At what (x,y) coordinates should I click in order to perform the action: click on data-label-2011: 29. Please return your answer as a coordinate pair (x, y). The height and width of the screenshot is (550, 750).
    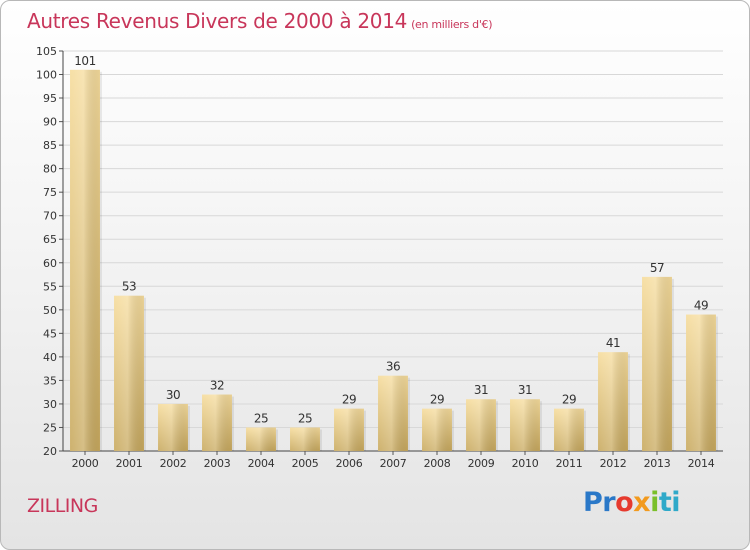
    Looking at the image, I should click on (569, 400).